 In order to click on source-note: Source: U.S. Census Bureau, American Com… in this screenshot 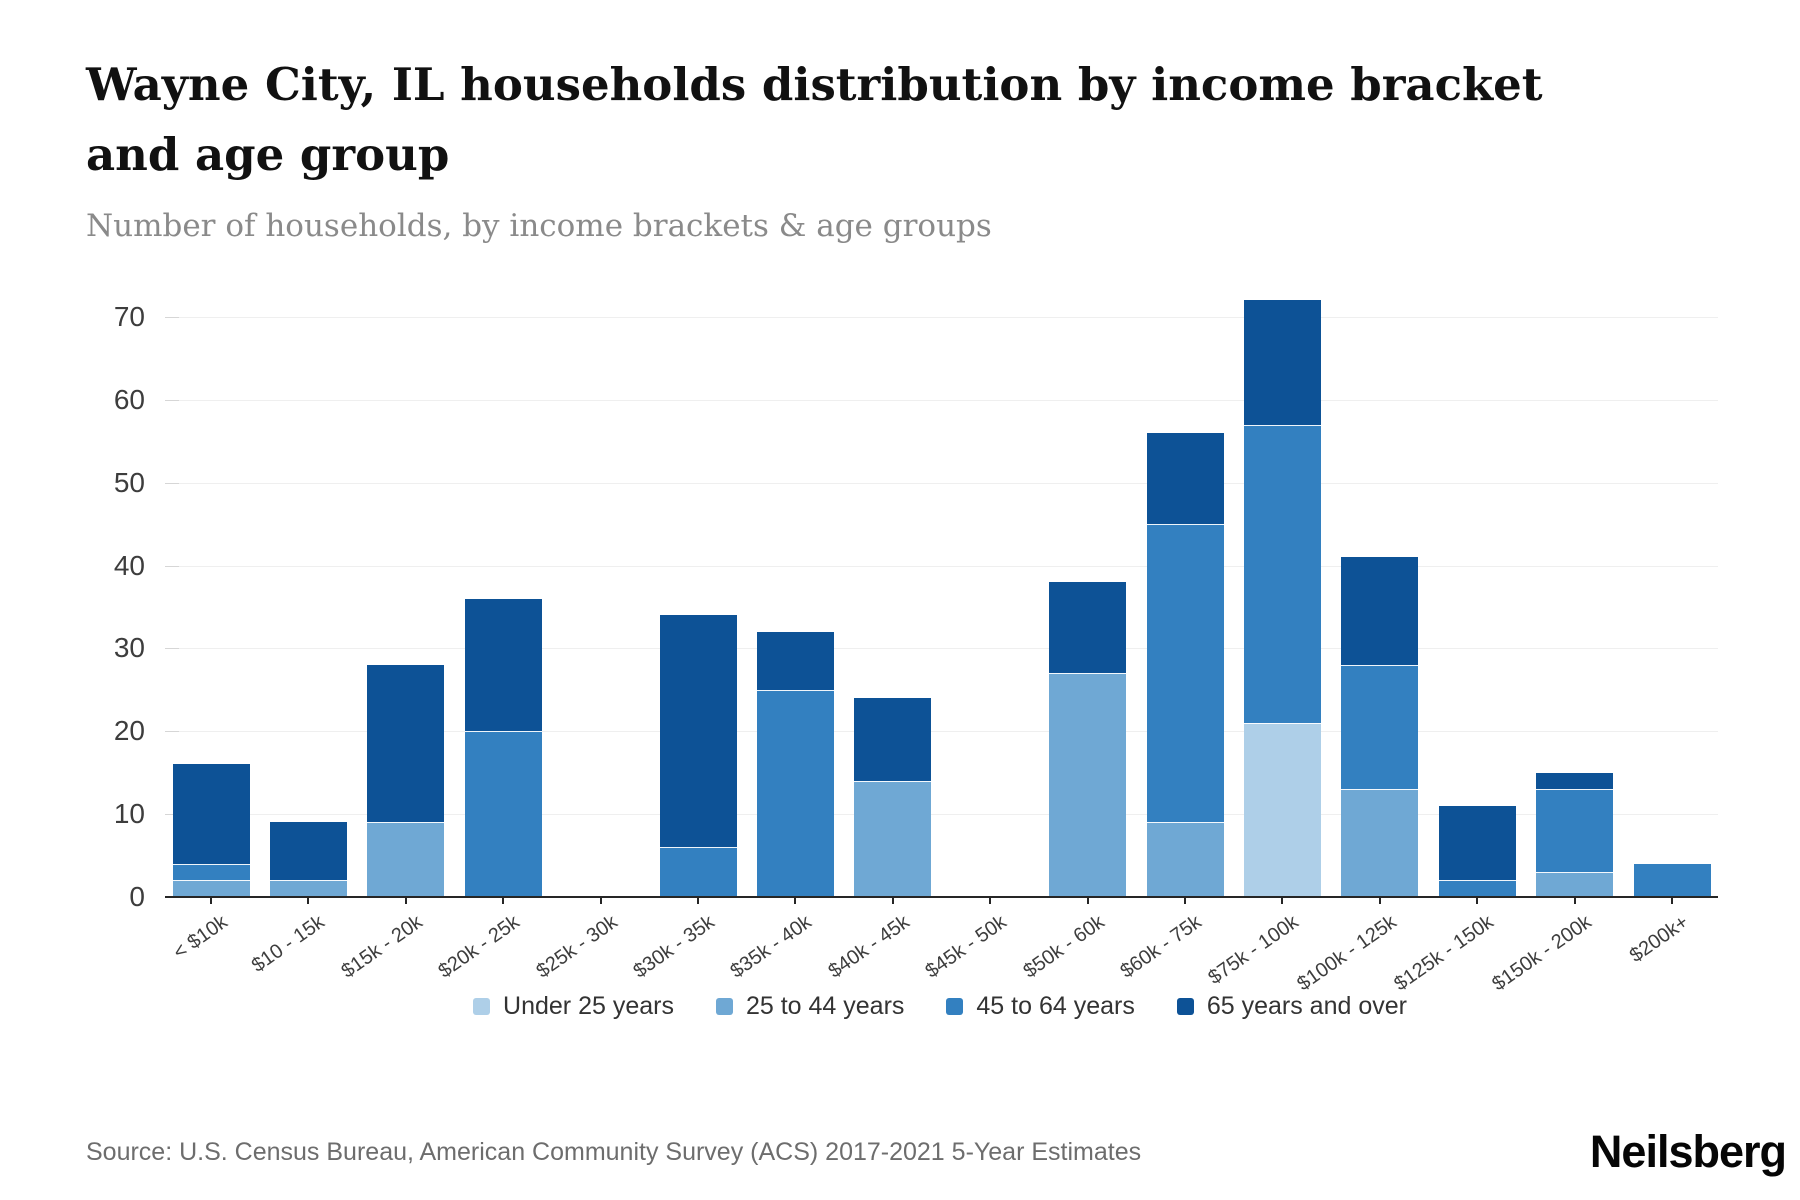, I will do `click(614, 1152)`.